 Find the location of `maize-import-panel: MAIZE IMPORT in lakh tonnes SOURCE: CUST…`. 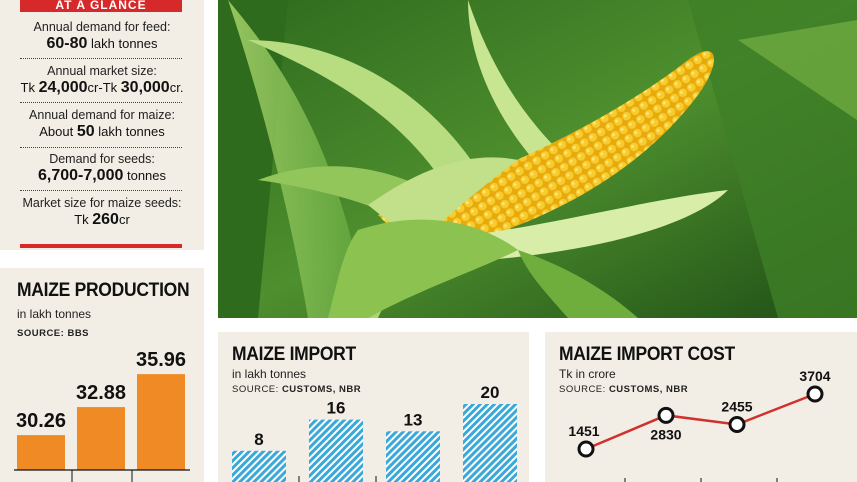

maize-import-panel: MAIZE IMPORT in lakh tonnes SOURCE: CUST… is located at coordinates (373, 407).